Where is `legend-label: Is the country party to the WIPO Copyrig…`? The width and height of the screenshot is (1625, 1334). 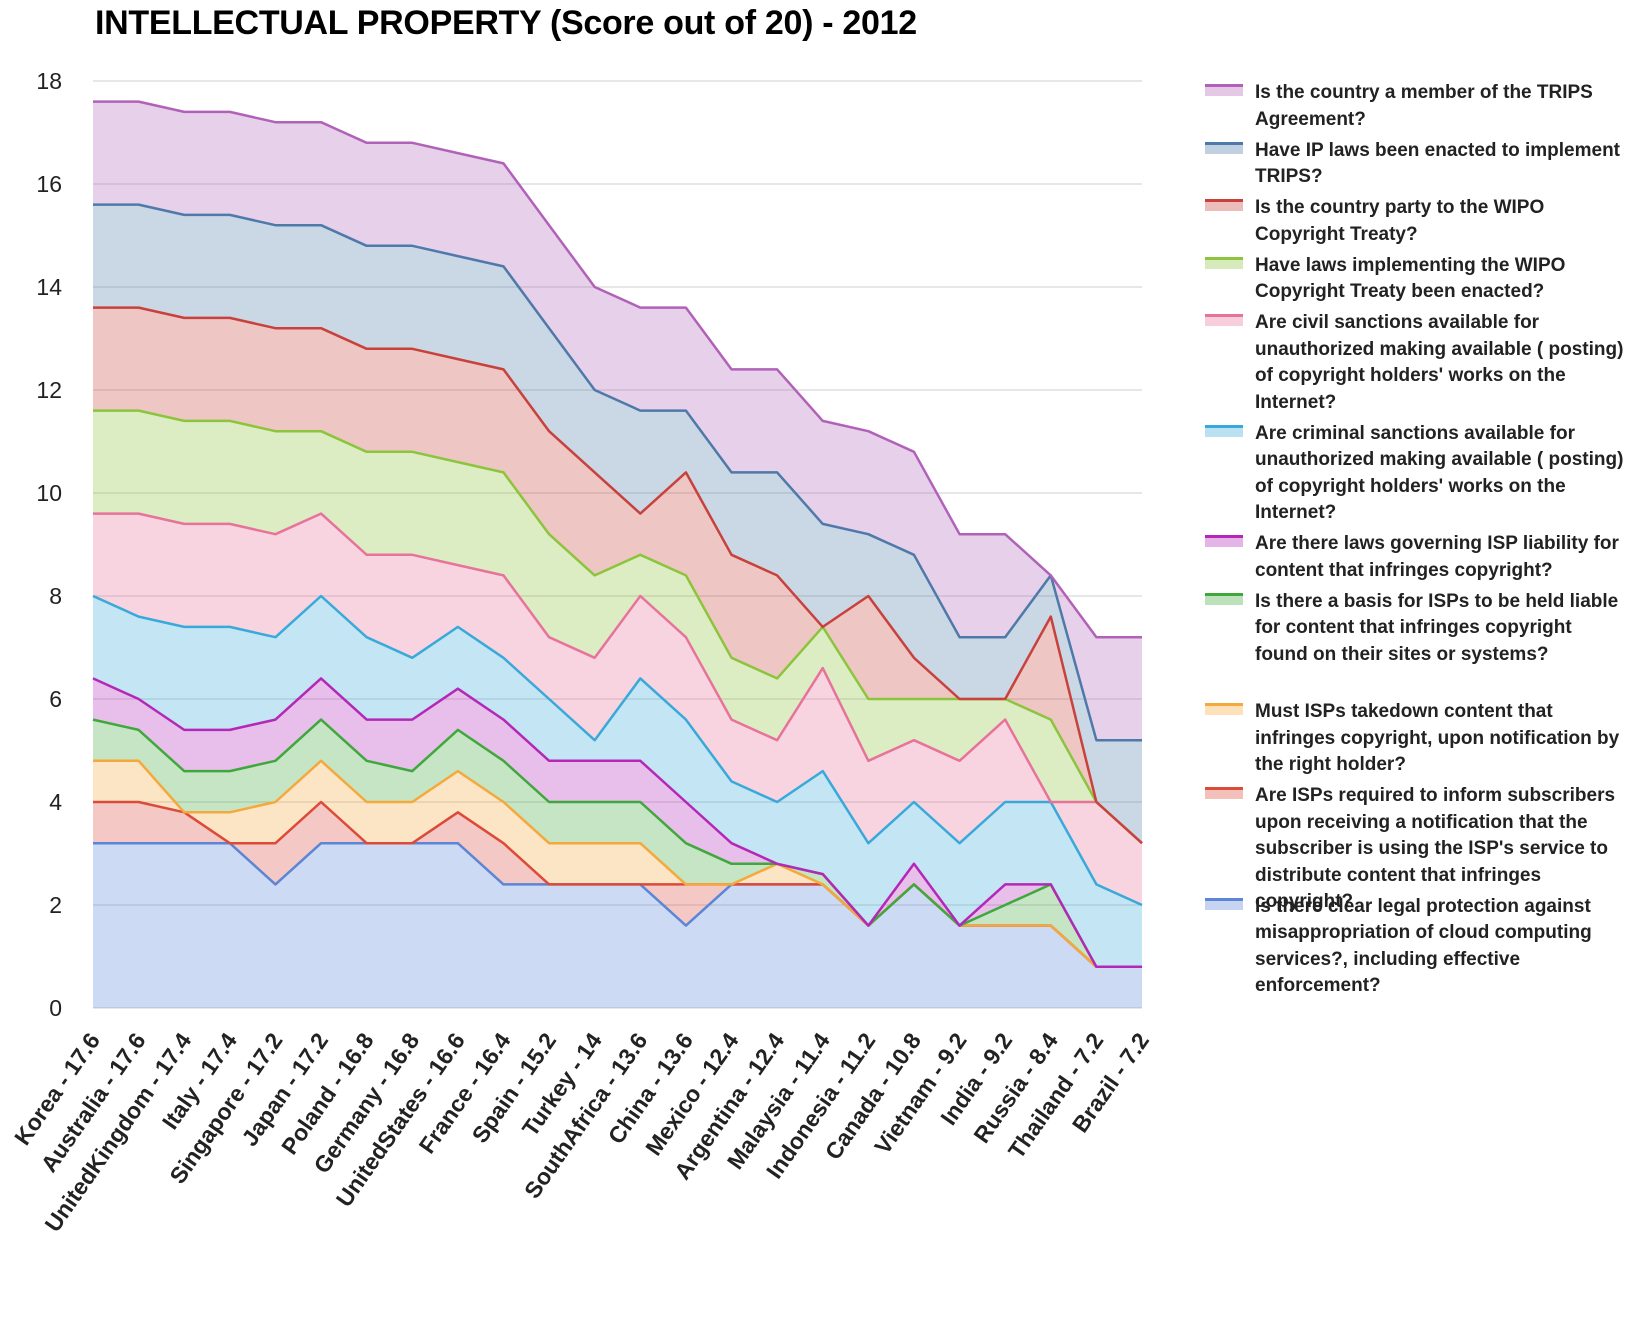 legend-label: Is the country party to the WIPO Copyrig… is located at coordinates (1400, 221).